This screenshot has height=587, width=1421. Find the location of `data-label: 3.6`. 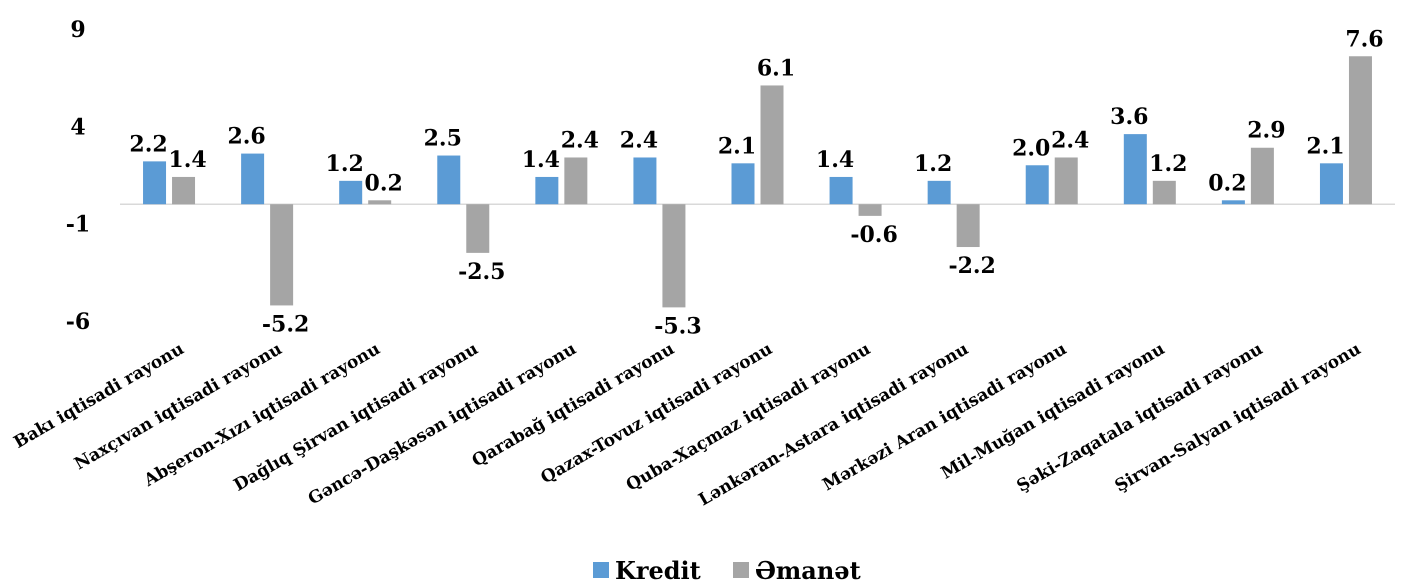

data-label: 3.6 is located at coordinates (1129, 117).